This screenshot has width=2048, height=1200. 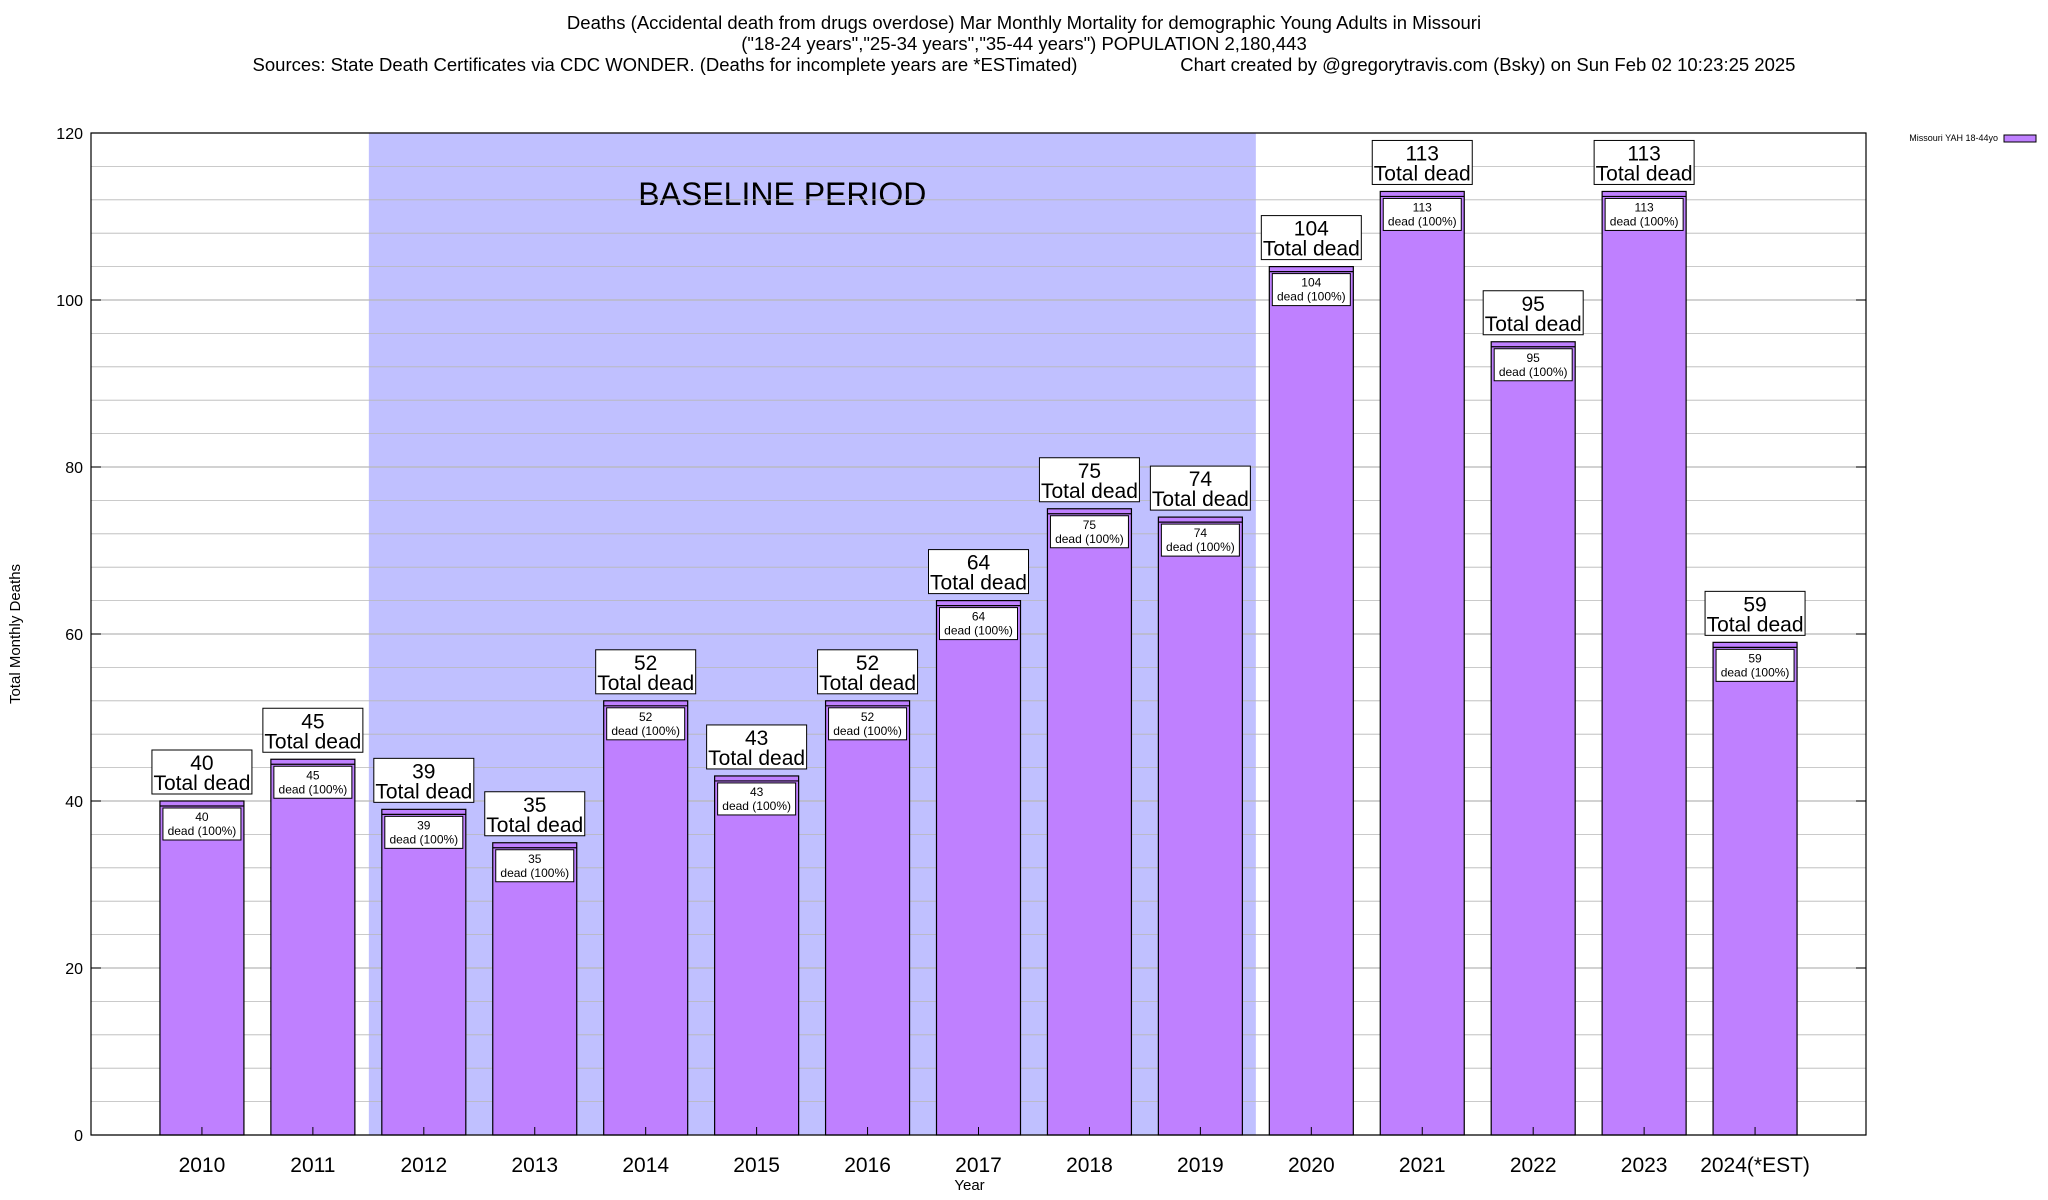 I want to click on y-tick-label: 120, so click(x=69, y=134).